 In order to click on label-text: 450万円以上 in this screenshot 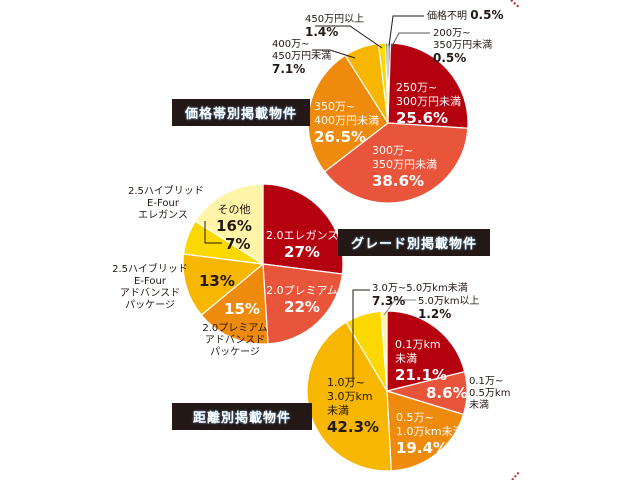, I will do `click(335, 19)`.